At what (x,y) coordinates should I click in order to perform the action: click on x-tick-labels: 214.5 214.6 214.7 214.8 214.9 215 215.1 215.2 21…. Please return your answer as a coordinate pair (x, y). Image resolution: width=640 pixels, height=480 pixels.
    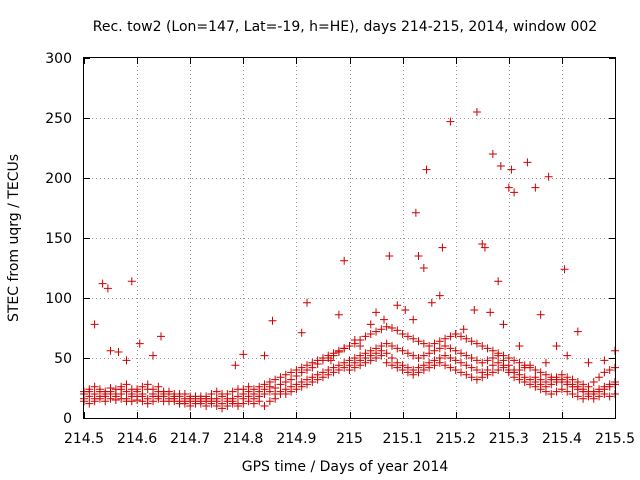
    Looking at the image, I should click on (349, 439).